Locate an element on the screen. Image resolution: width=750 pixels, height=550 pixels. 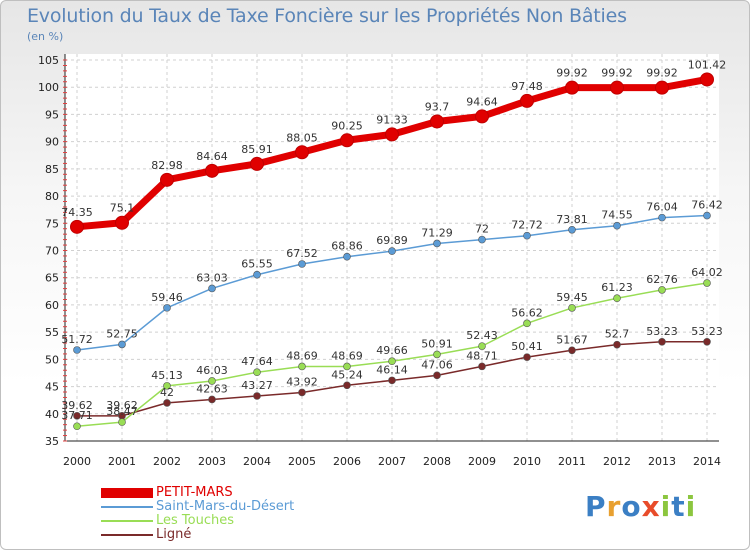
legend-label: PETIT-MARS is located at coordinates (194, 492).